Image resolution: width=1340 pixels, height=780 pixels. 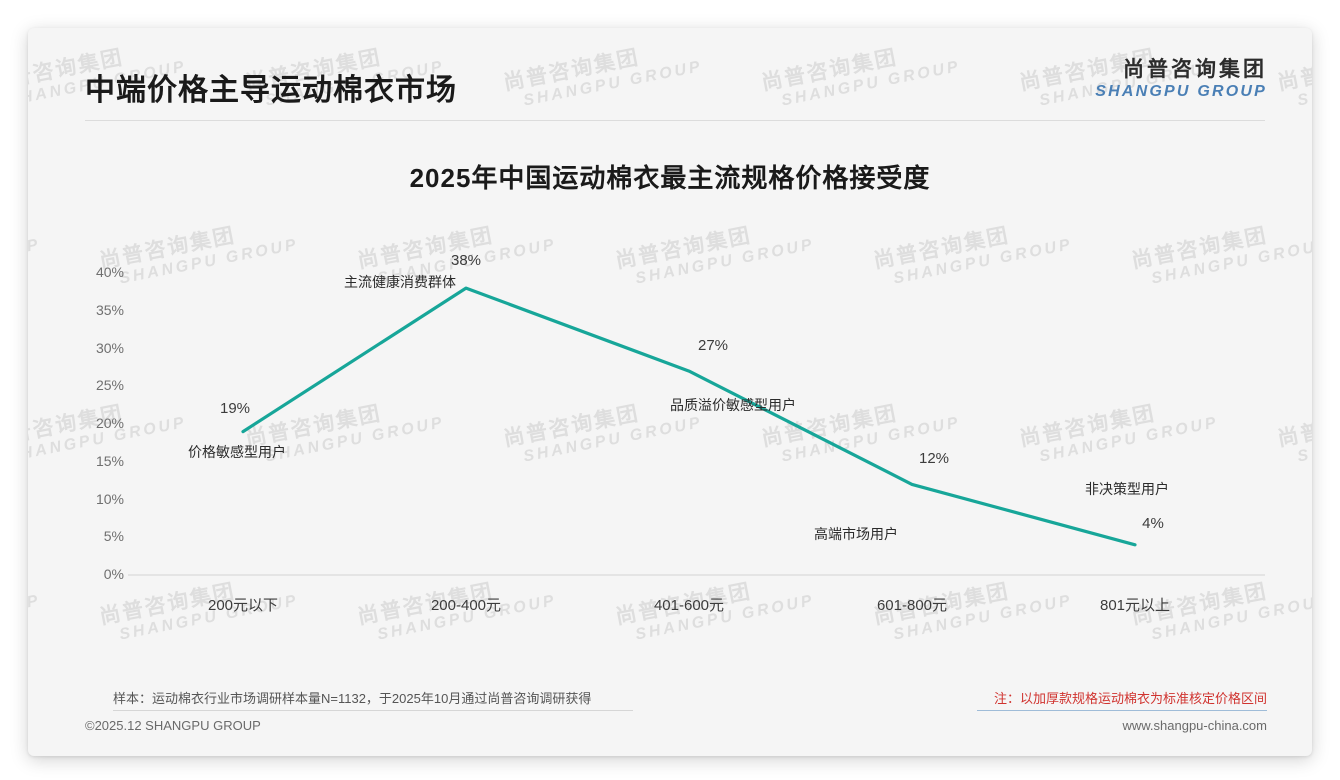 What do you see at coordinates (670, 178) in the screenshot?
I see `chart-title: 2025年中国运动棉衣最主流规格价格接受度` at bounding box center [670, 178].